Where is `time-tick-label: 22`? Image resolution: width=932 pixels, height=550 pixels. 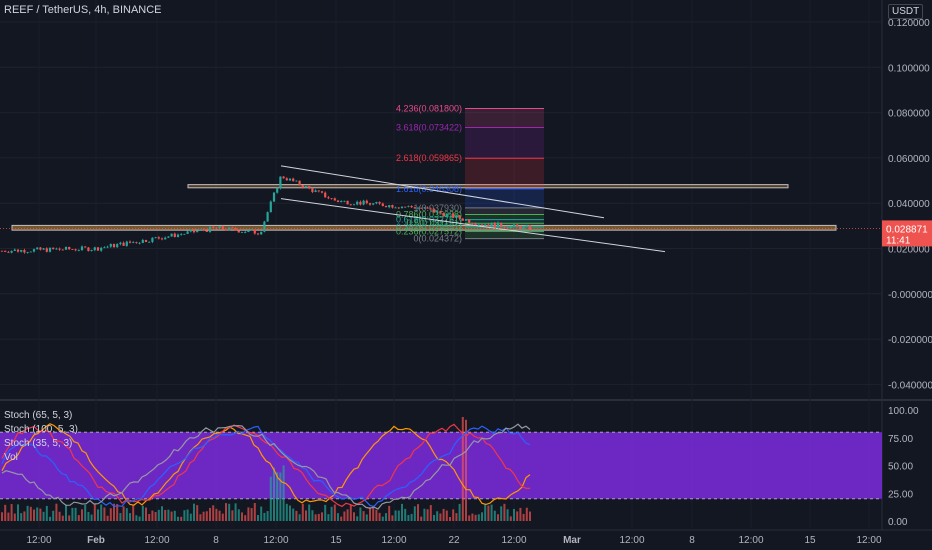
time-tick-label: 22 is located at coordinates (454, 540).